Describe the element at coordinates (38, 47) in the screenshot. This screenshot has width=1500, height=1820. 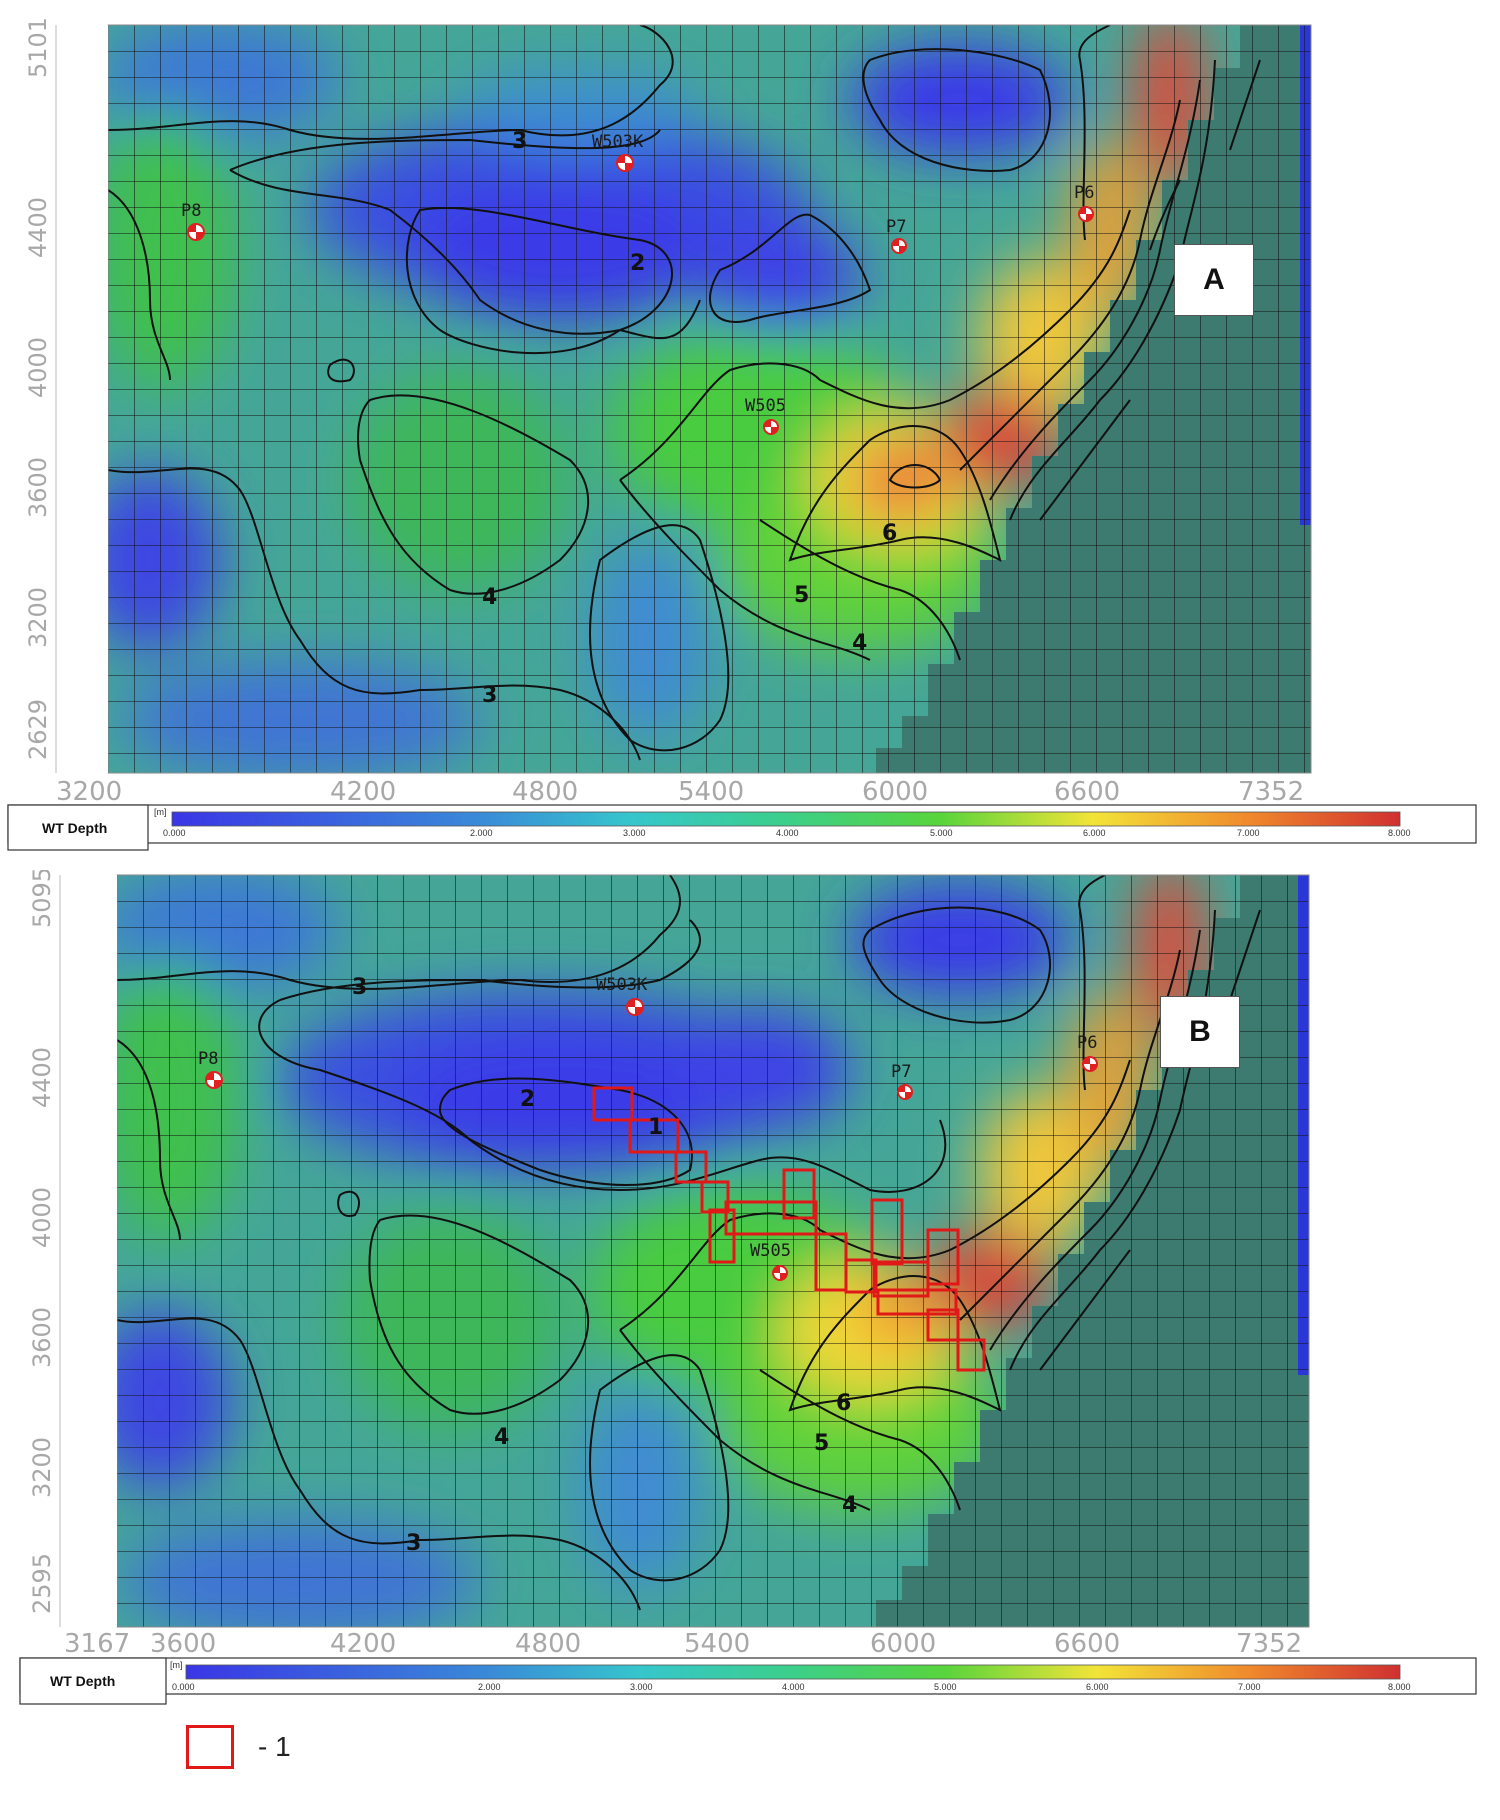
I see `y-tick: 5101` at that location.